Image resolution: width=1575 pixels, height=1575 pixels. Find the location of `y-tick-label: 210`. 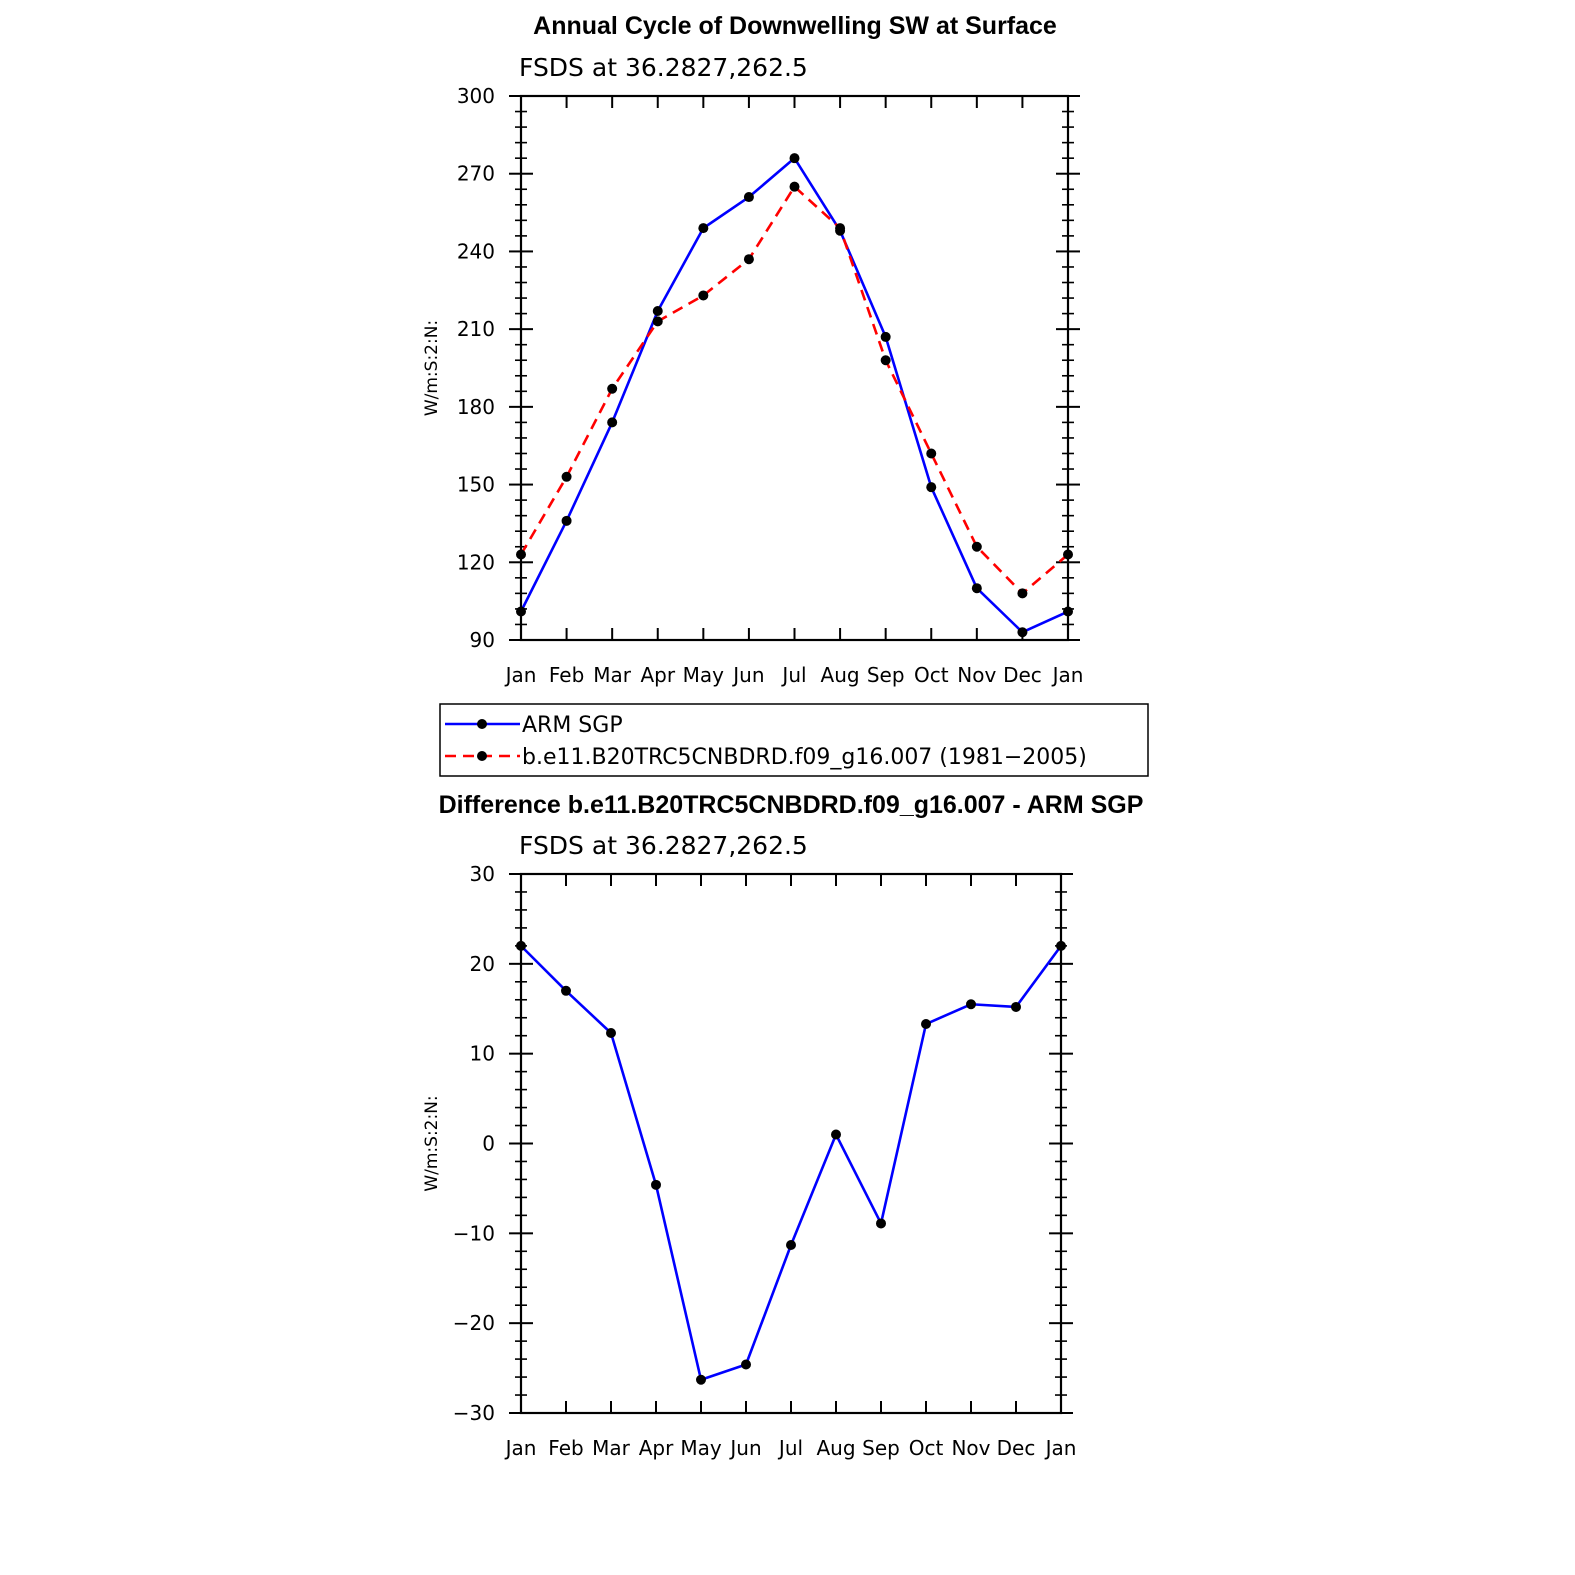

y-tick-label: 210 is located at coordinates (476, 329).